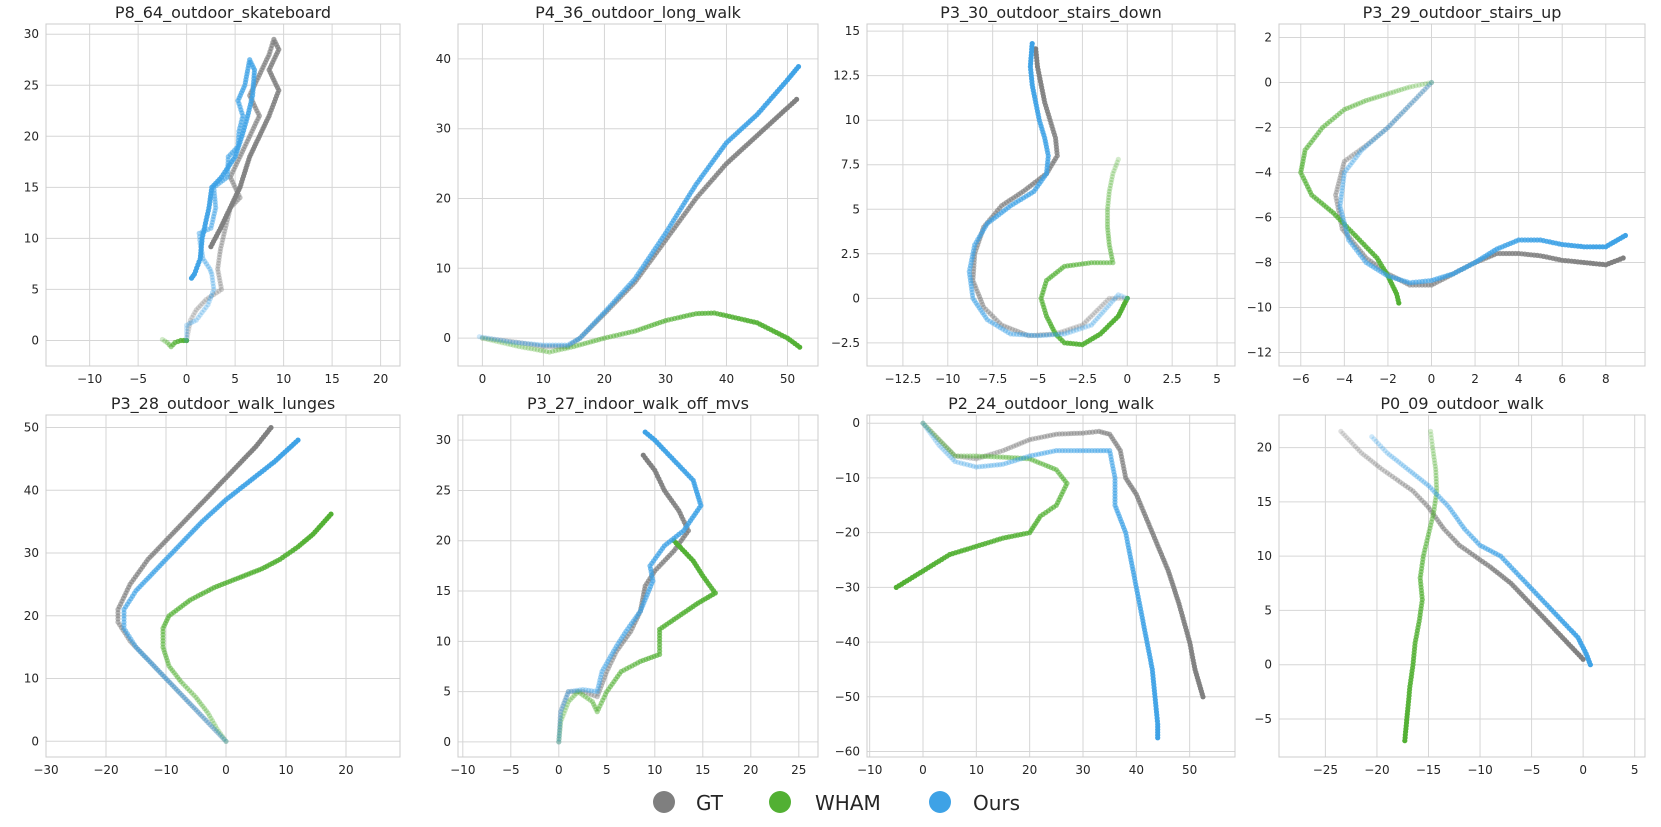  I want to click on y-tick-label: 25, so click(31, 85).